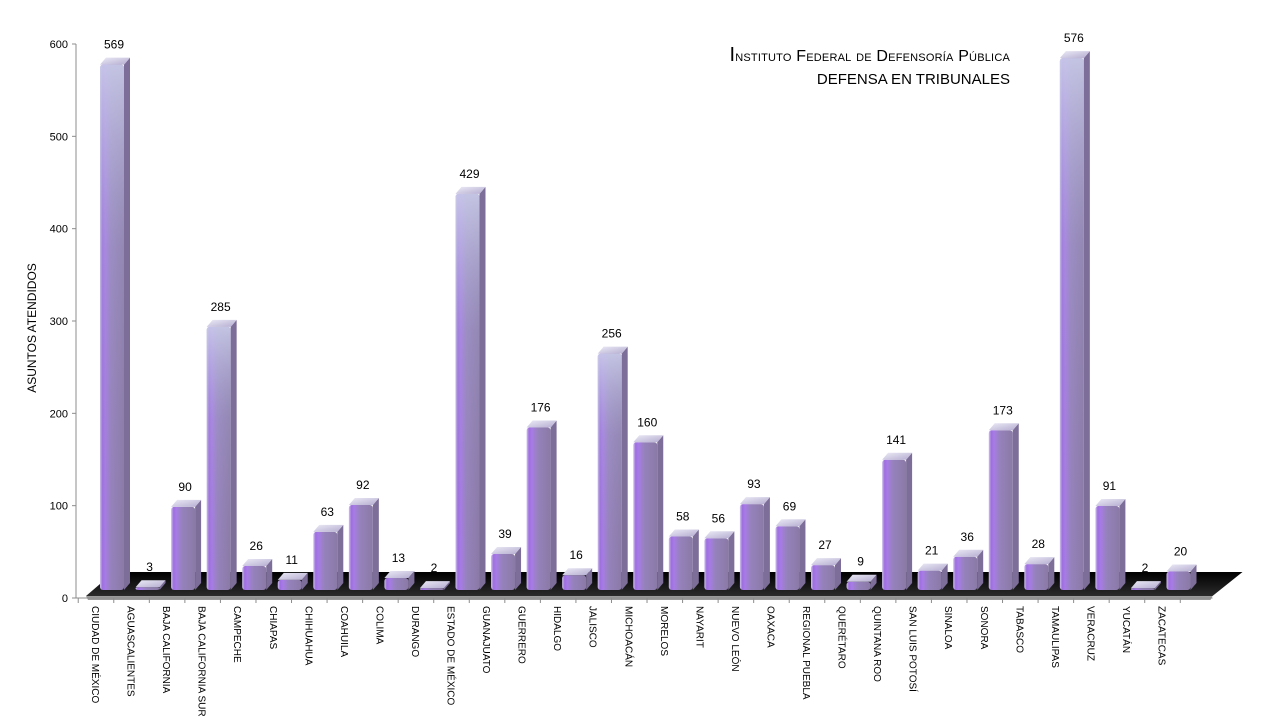 The width and height of the screenshot is (1280, 720). I want to click on bar-value-label: 16, so click(576, 555).